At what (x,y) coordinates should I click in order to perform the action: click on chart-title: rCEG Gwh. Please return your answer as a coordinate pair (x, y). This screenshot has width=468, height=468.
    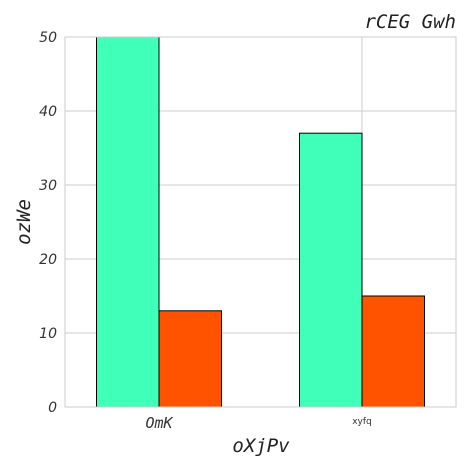
    Looking at the image, I should click on (410, 22).